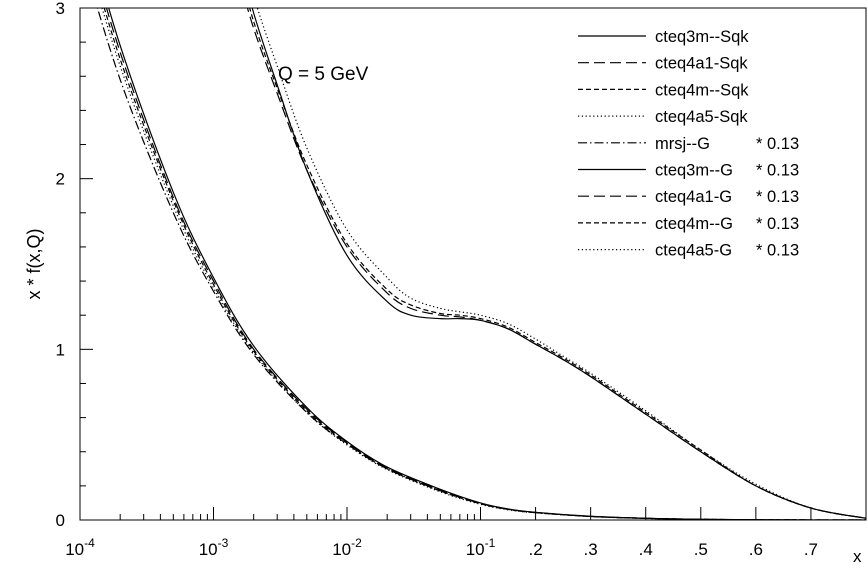 The width and height of the screenshot is (867, 573). I want to click on x-tick-label: 10⁻⁴, so click(80, 547).